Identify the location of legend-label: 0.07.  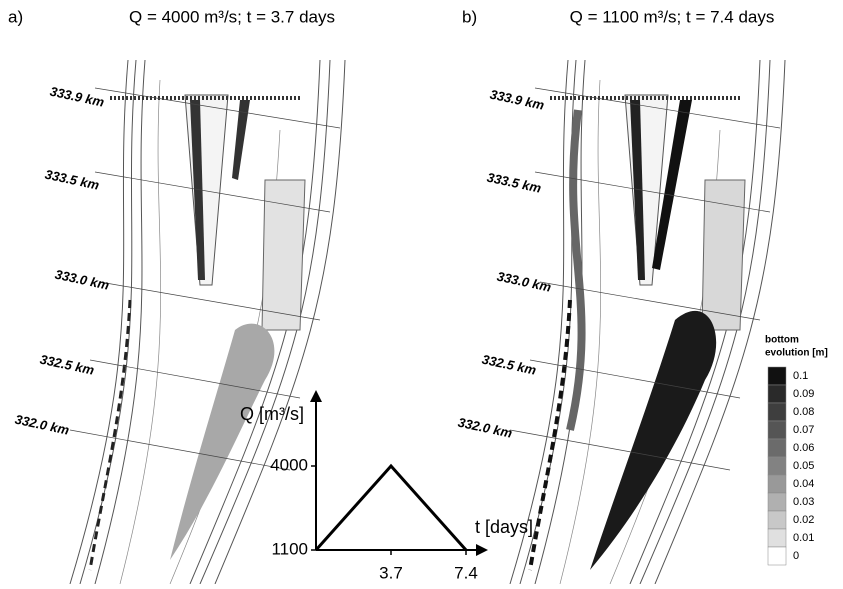
(803, 430).